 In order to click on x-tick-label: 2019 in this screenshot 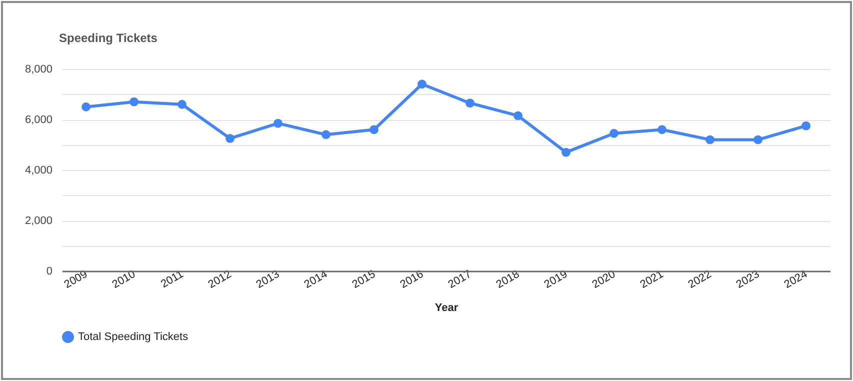, I will do `click(556, 279)`.